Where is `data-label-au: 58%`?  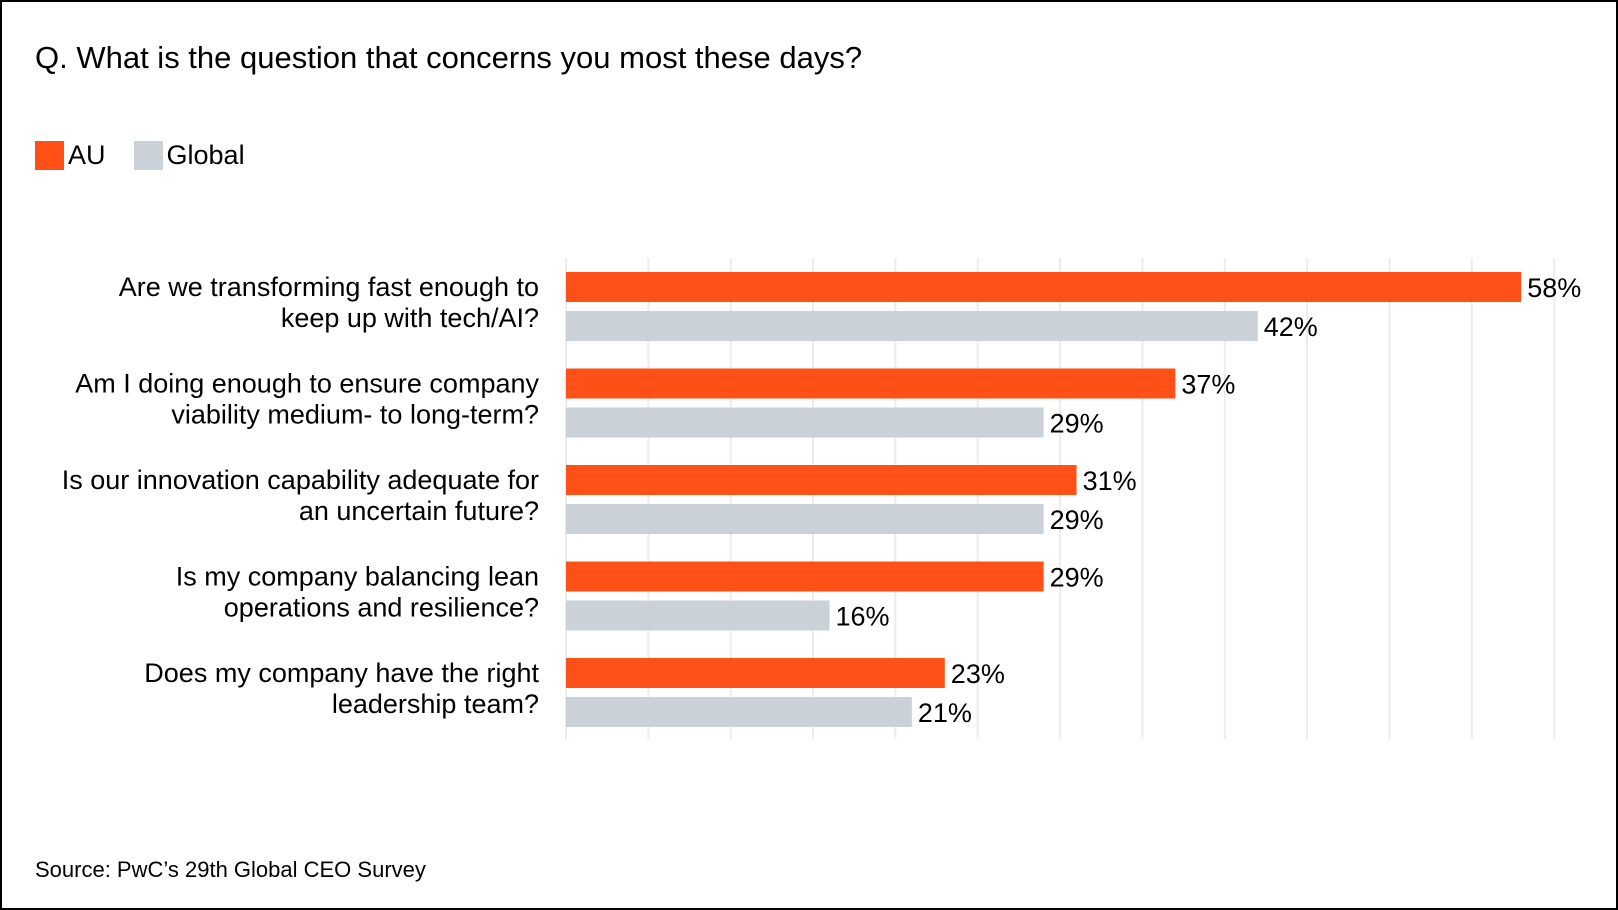 data-label-au: 58% is located at coordinates (1554, 288).